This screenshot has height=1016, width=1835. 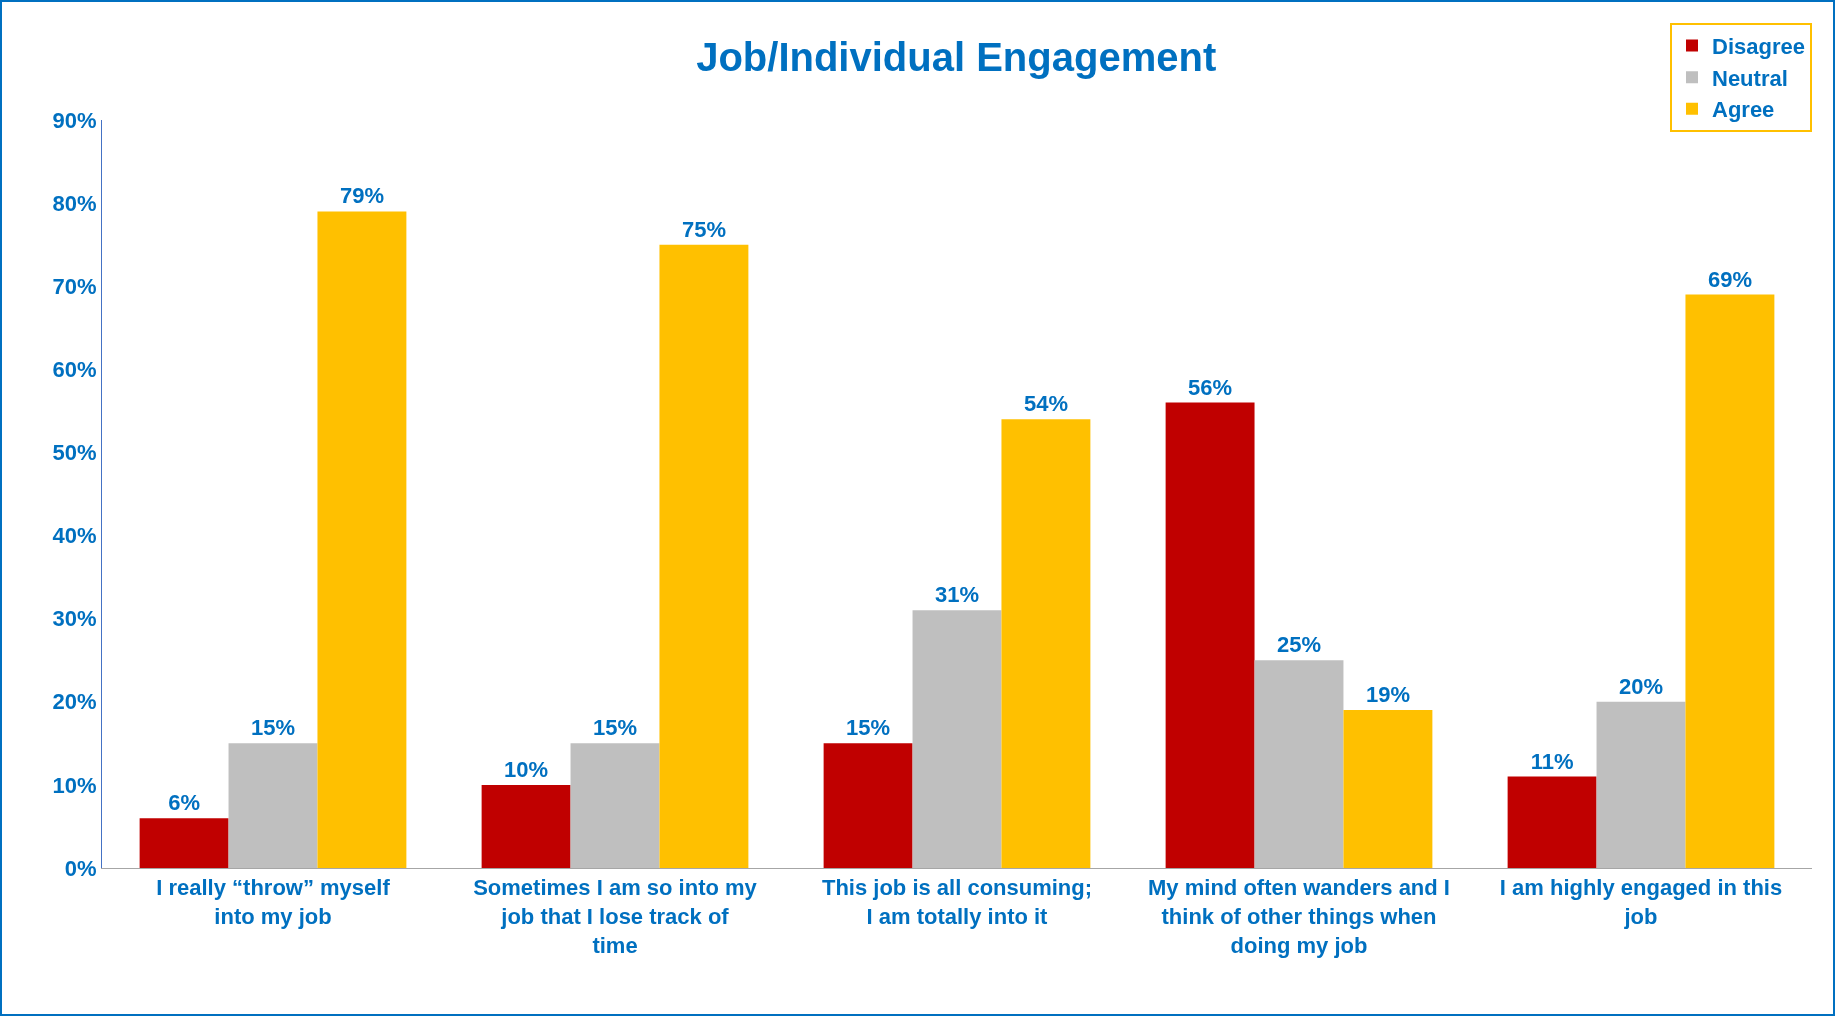 I want to click on y-tick-label: 50%, so click(x=74, y=453).